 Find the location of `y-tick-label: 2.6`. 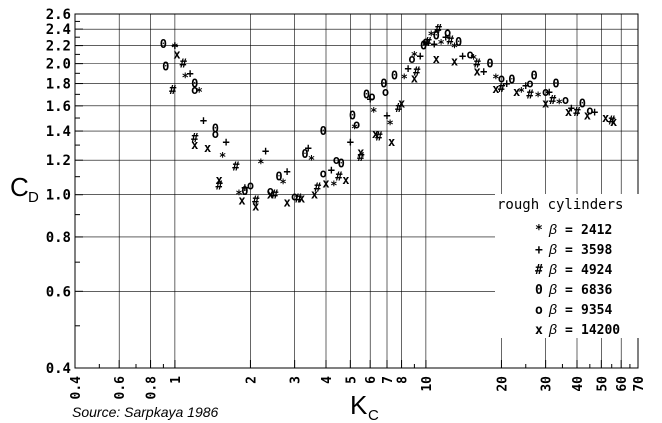

y-tick-label: 2.6 is located at coordinates (58, 15).